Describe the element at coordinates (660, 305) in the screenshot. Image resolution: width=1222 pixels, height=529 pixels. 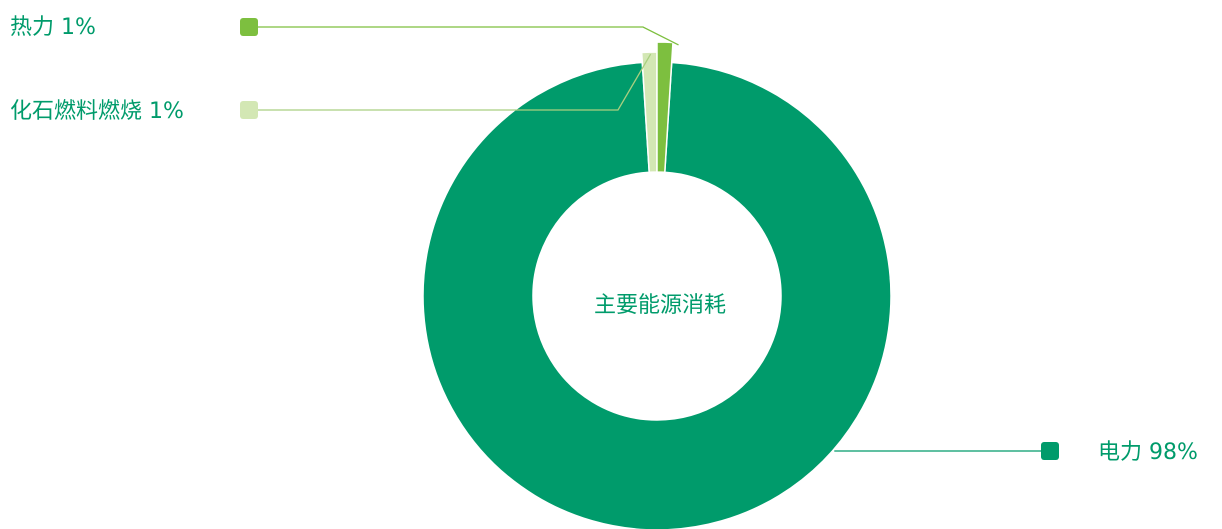
I see `center-label: 主要能源消耗` at that location.